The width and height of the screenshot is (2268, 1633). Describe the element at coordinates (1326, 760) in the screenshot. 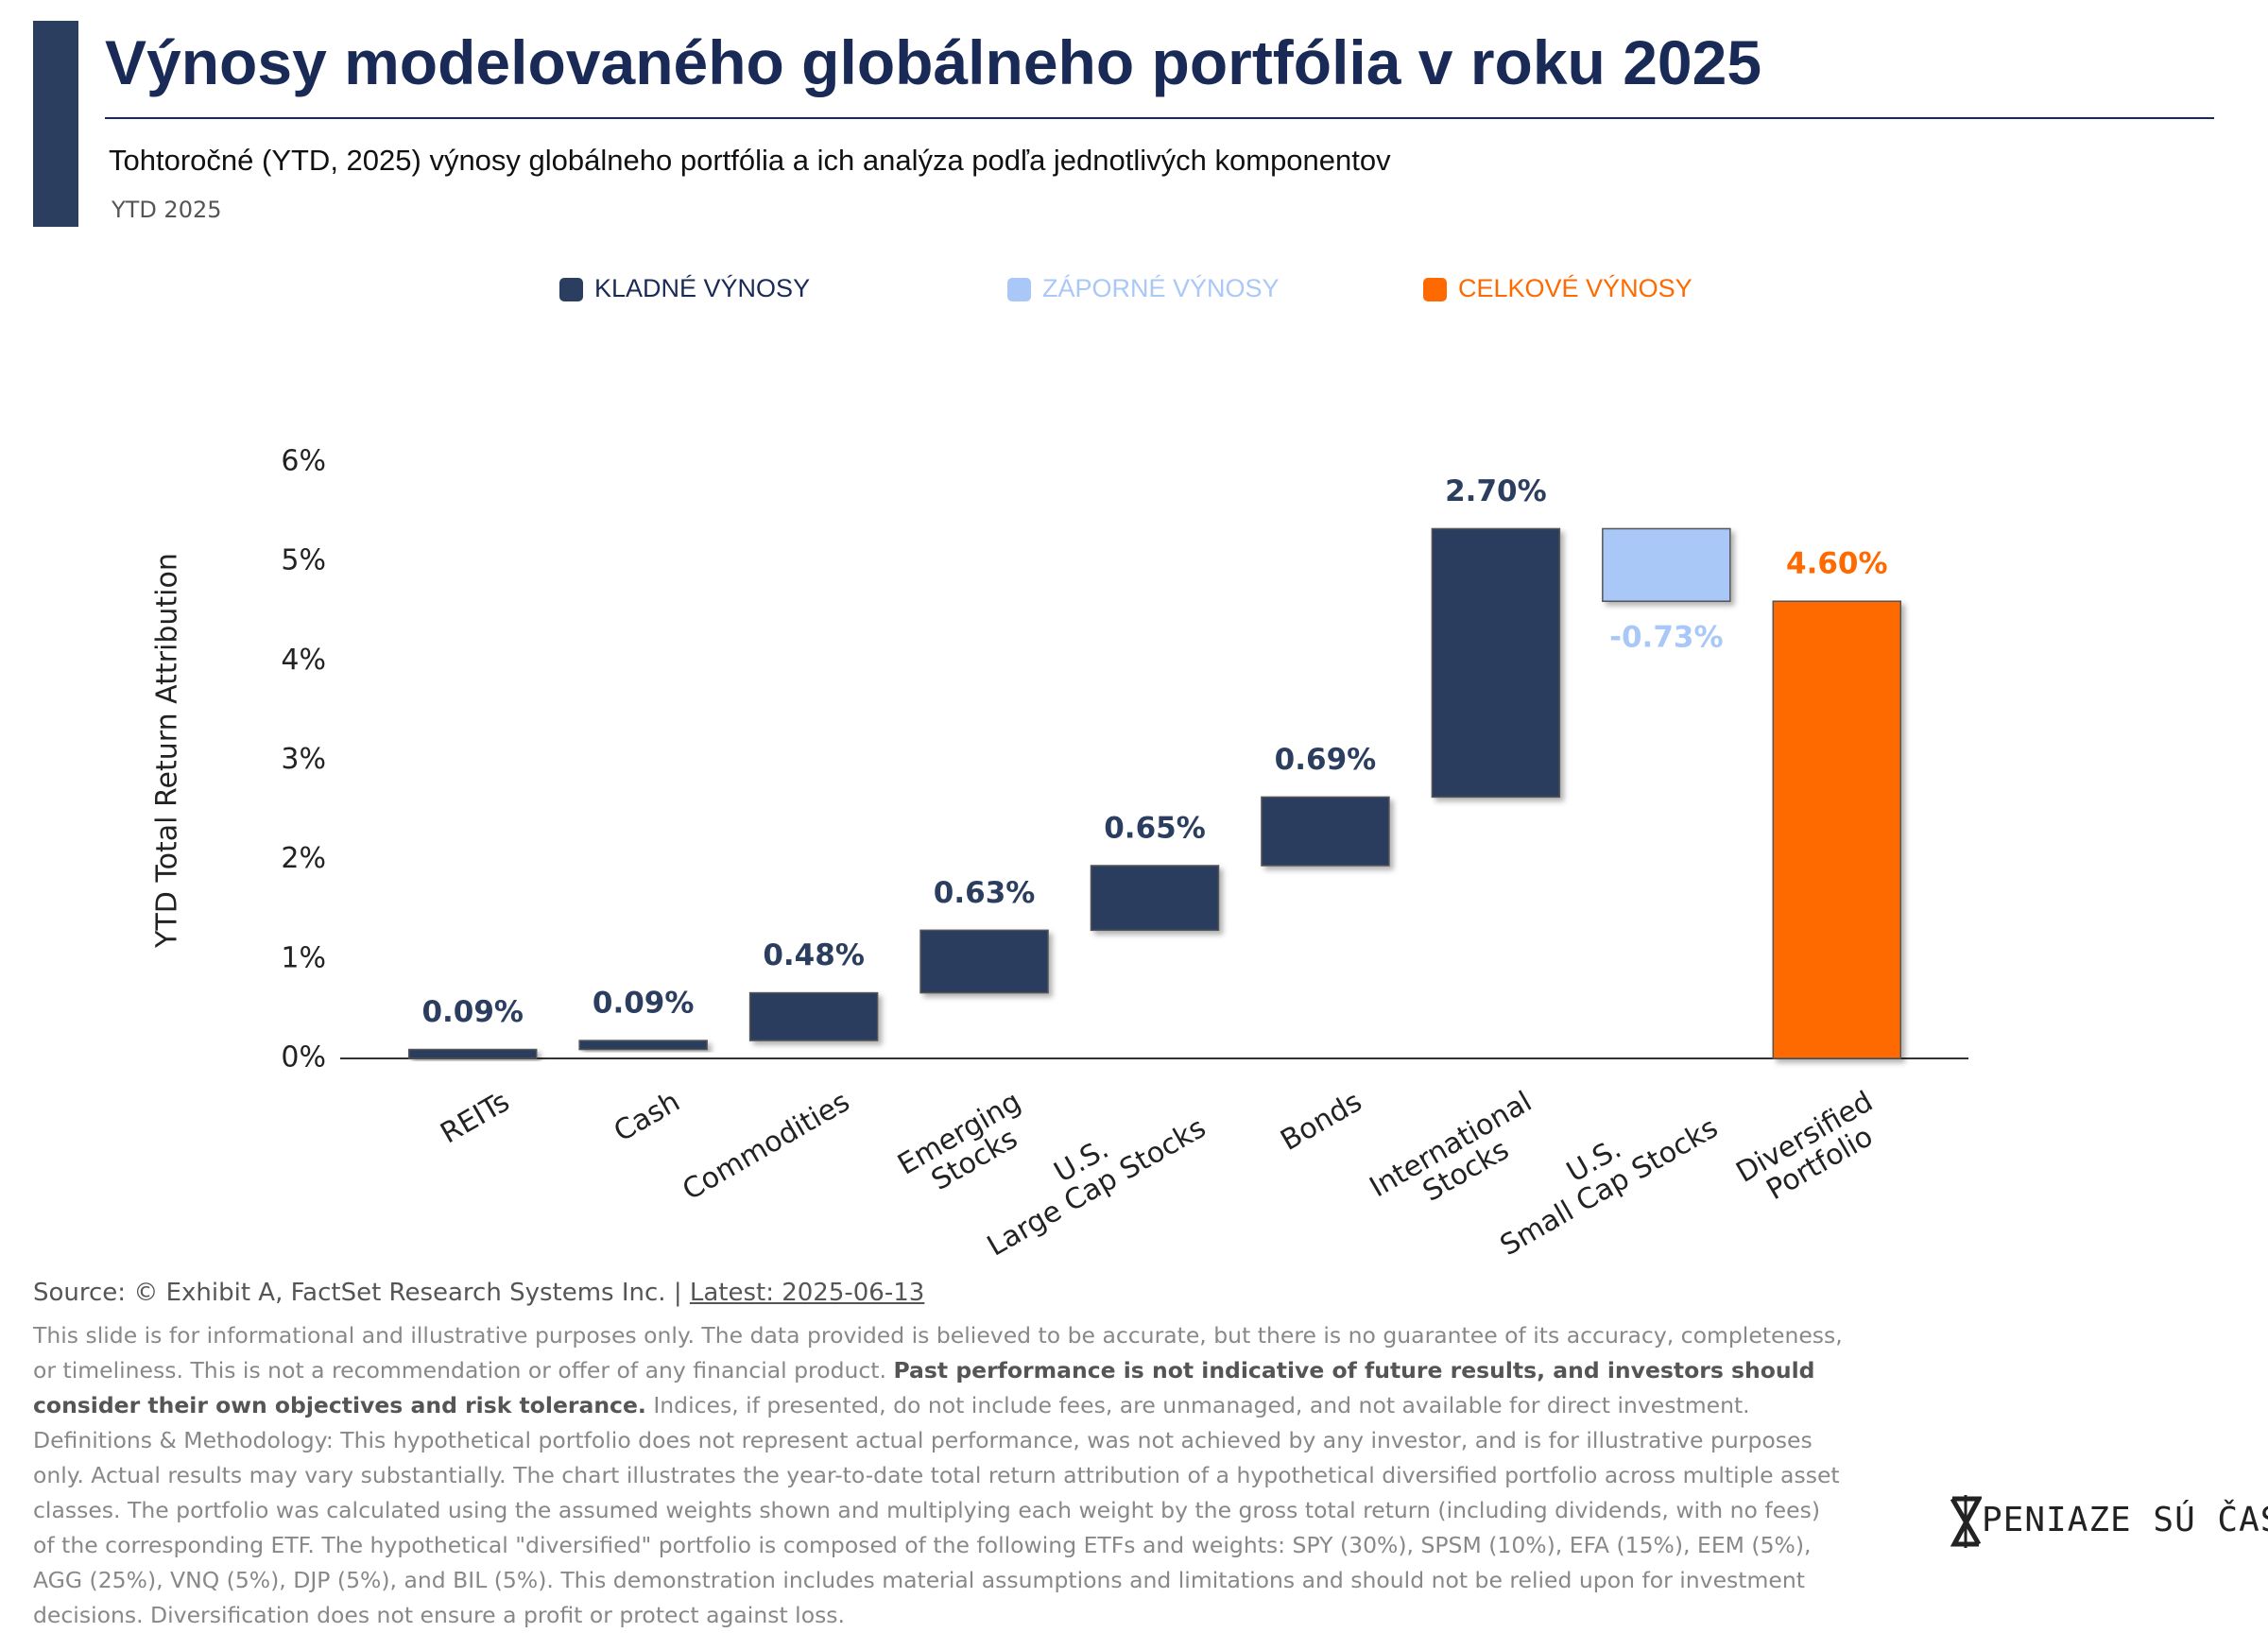

I see `value-label: 0.69%` at that location.